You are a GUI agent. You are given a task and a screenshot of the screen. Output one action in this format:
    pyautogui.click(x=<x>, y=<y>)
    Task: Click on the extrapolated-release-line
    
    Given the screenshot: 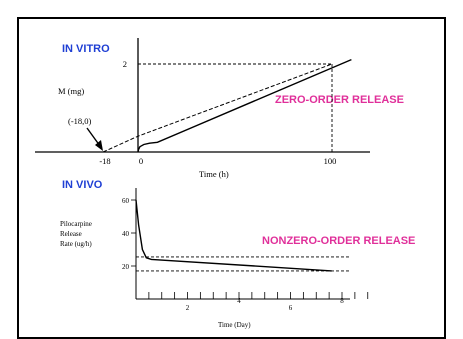 What is the action you would take?
    pyautogui.click(x=217, y=108)
    